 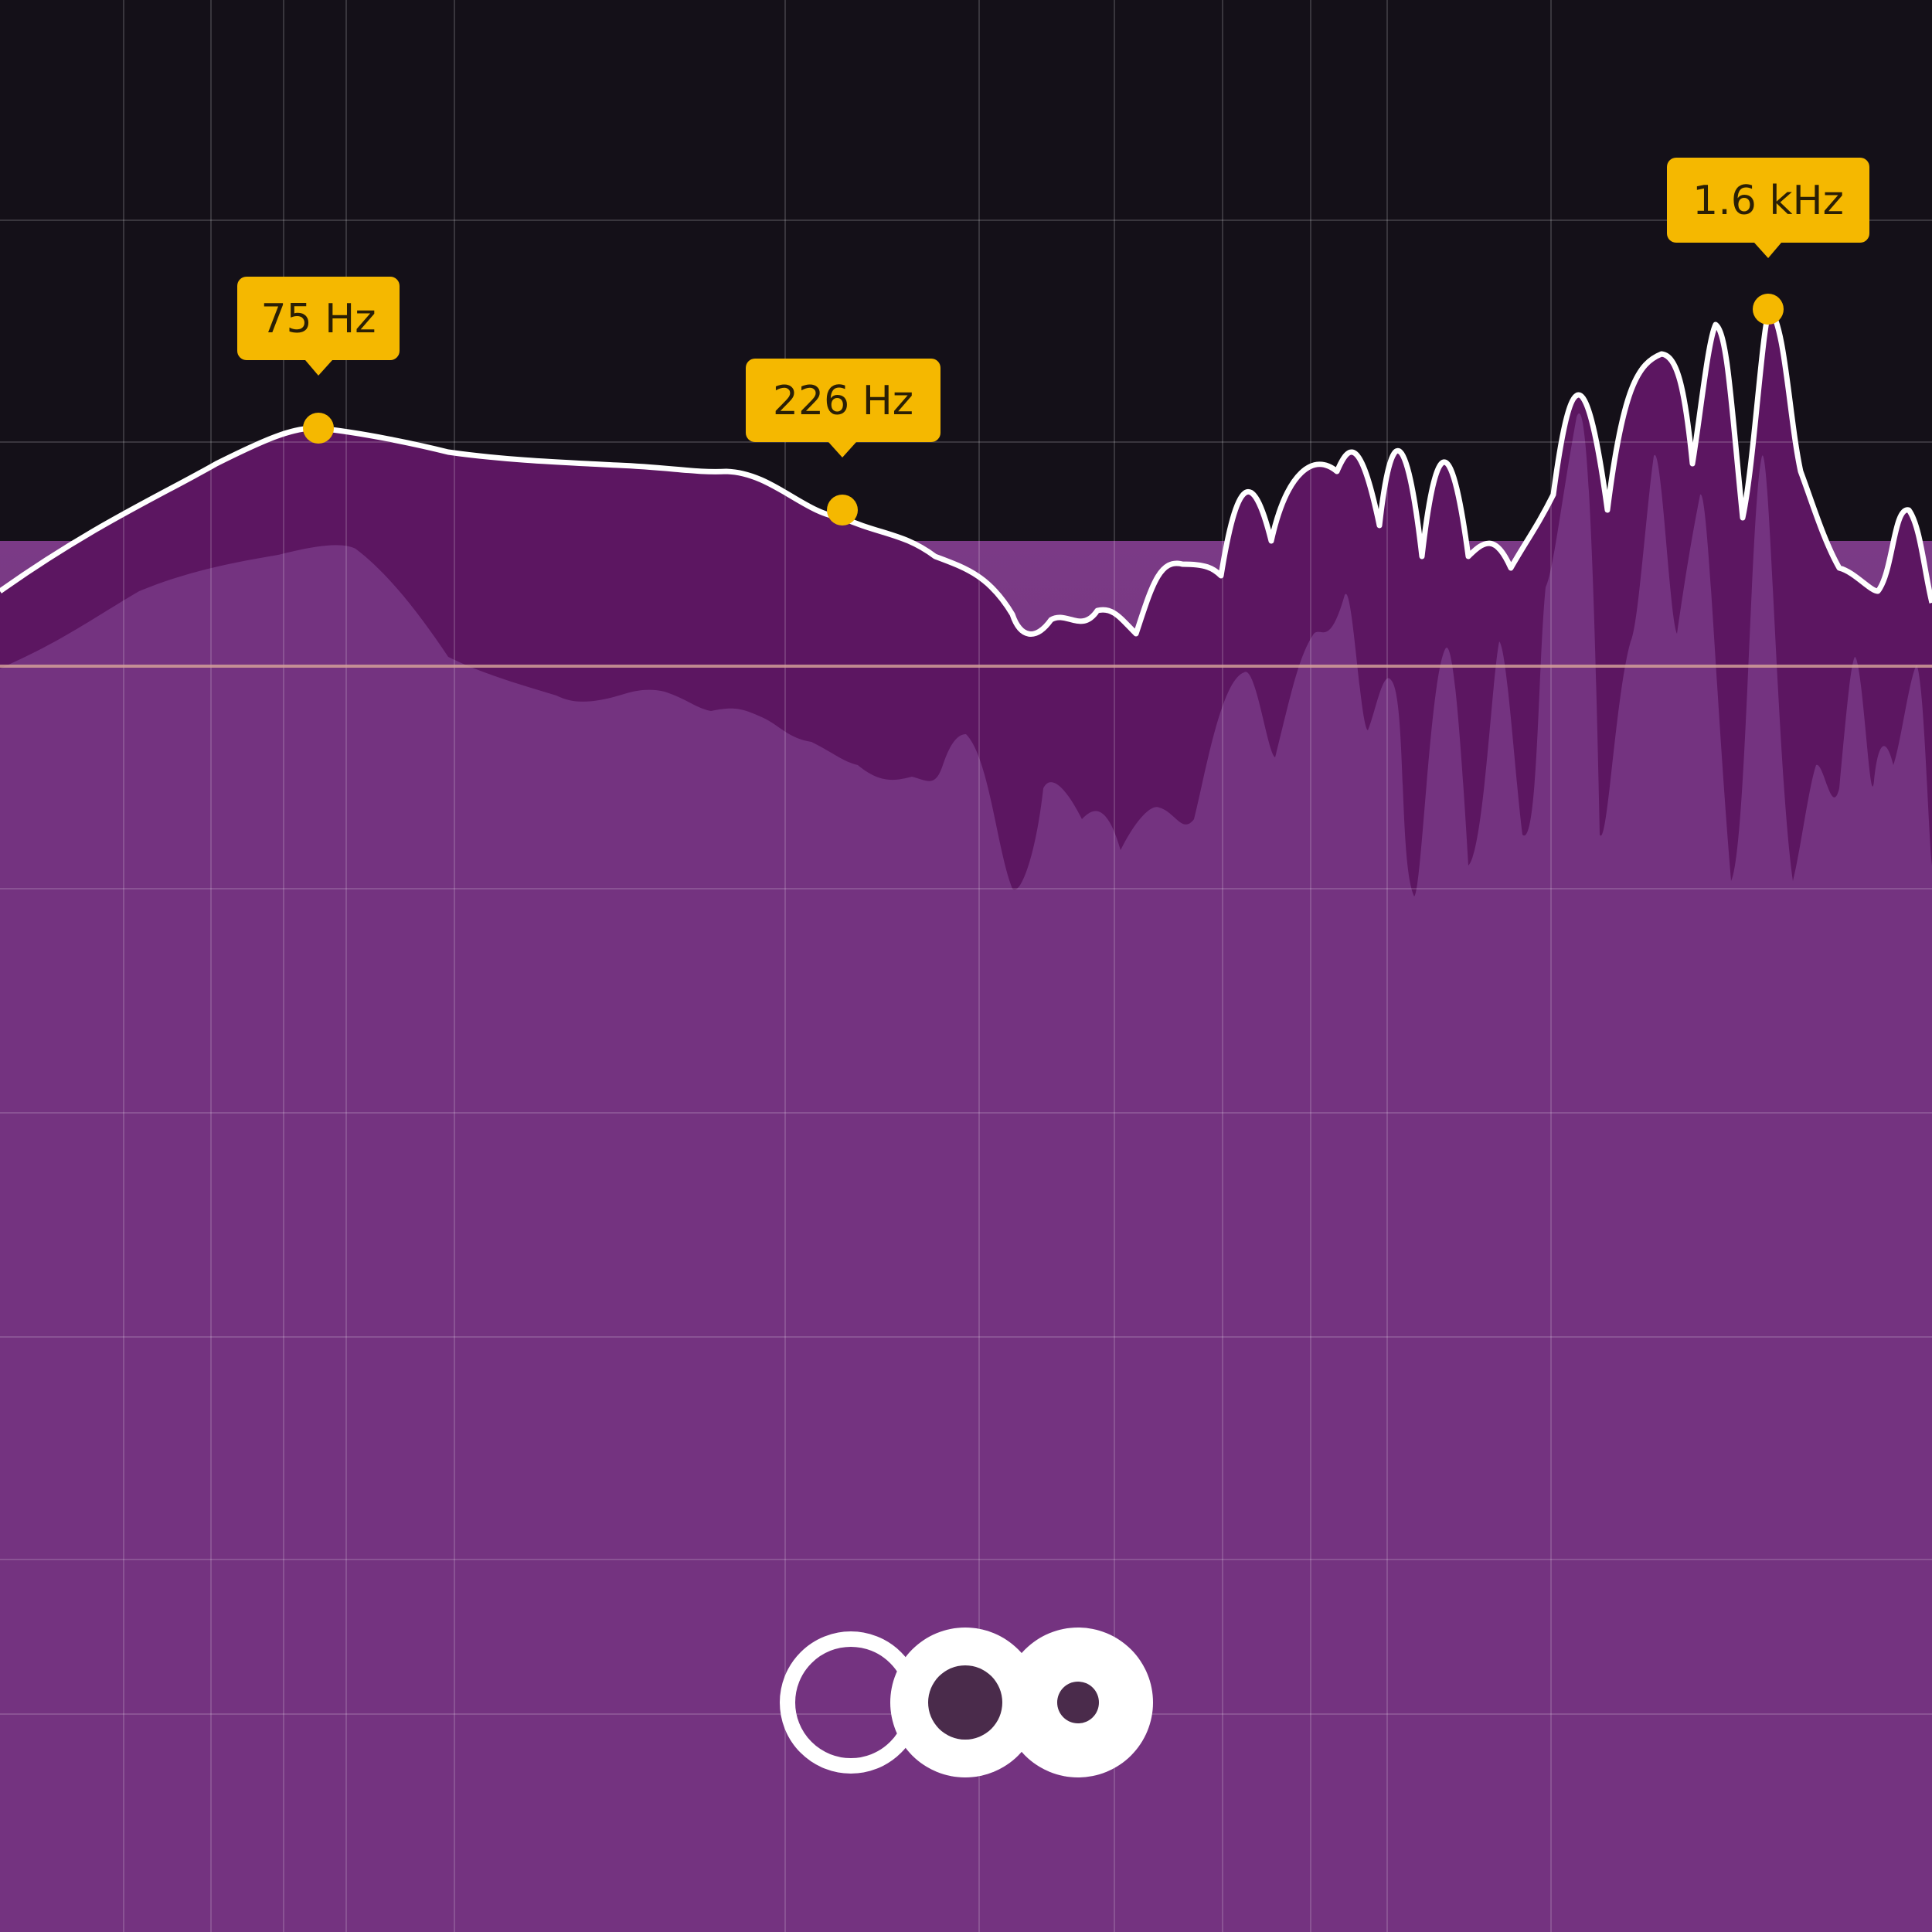 I want to click on three-circles-logo-icon, so click(x=967, y=1702).